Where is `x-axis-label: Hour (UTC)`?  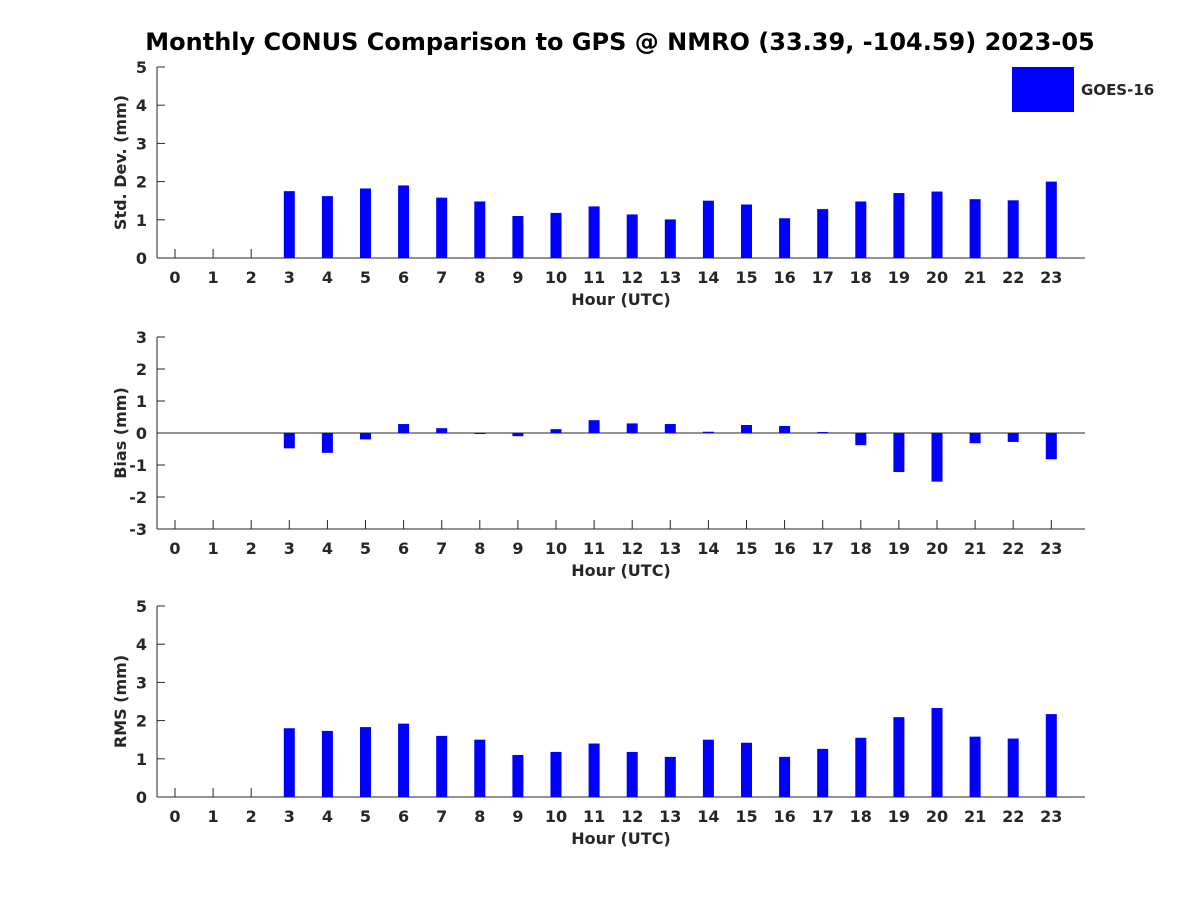
x-axis-label: Hour (UTC) is located at coordinates (621, 838).